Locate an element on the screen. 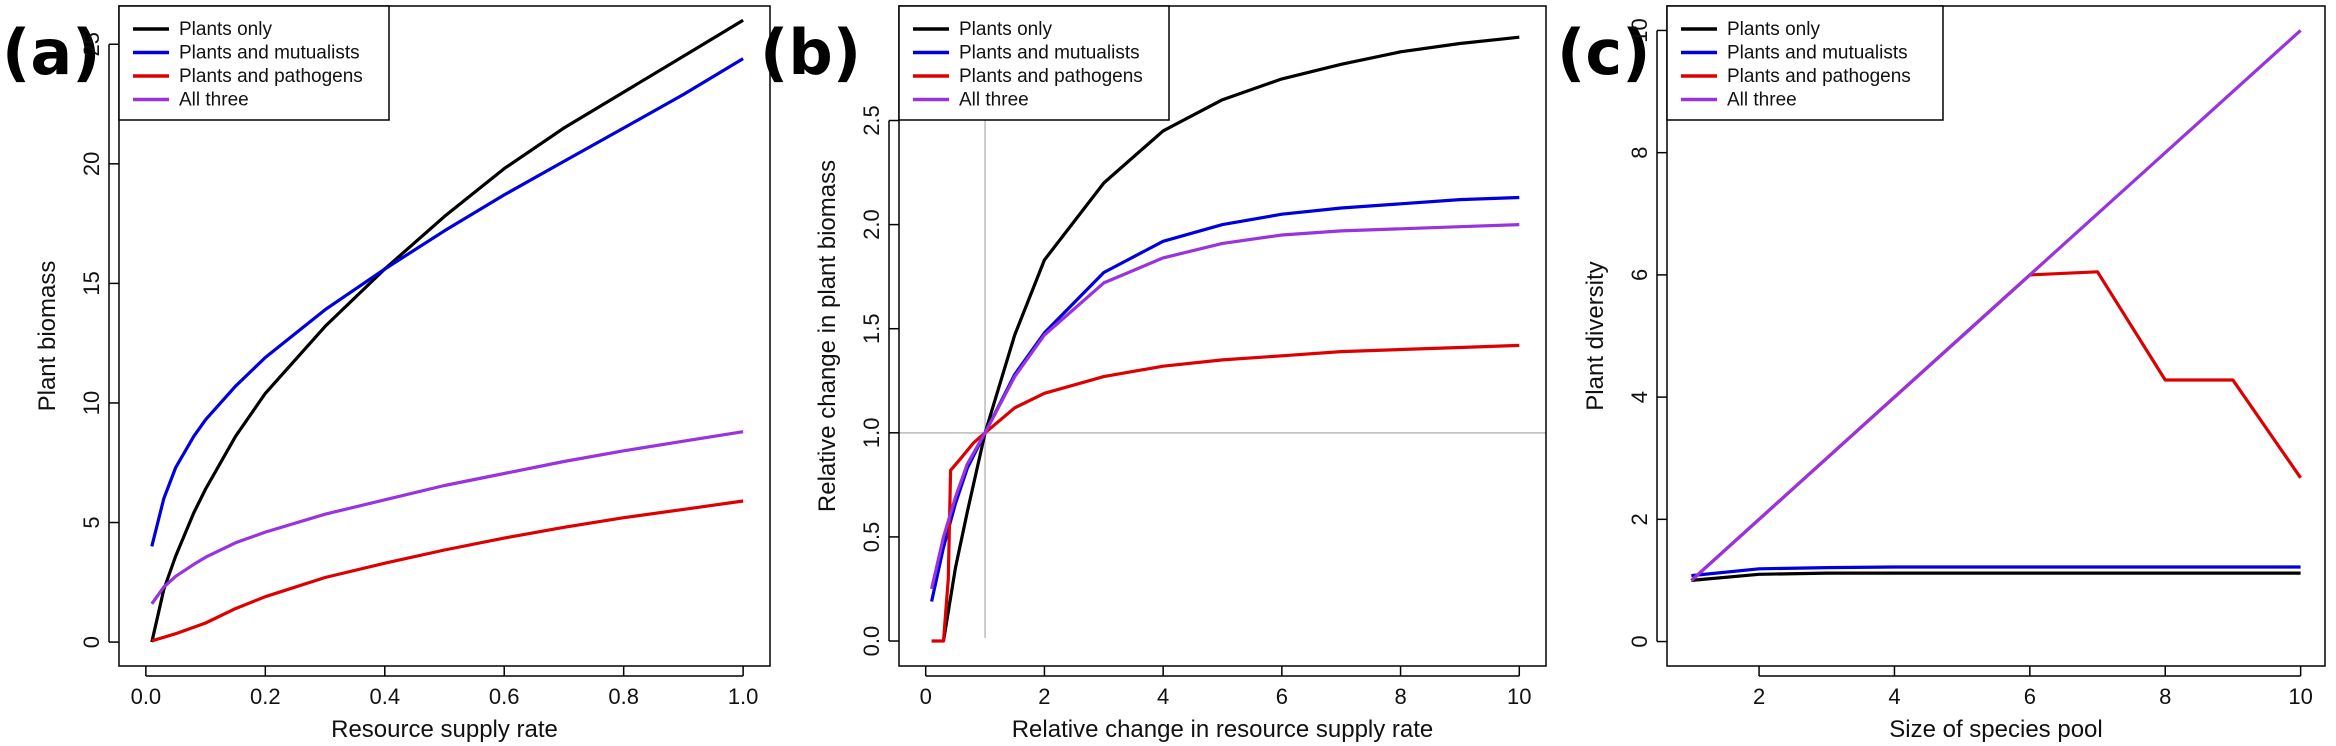 This screenshot has height=746, width=2336. panel-label: (b) is located at coordinates (810, 52).